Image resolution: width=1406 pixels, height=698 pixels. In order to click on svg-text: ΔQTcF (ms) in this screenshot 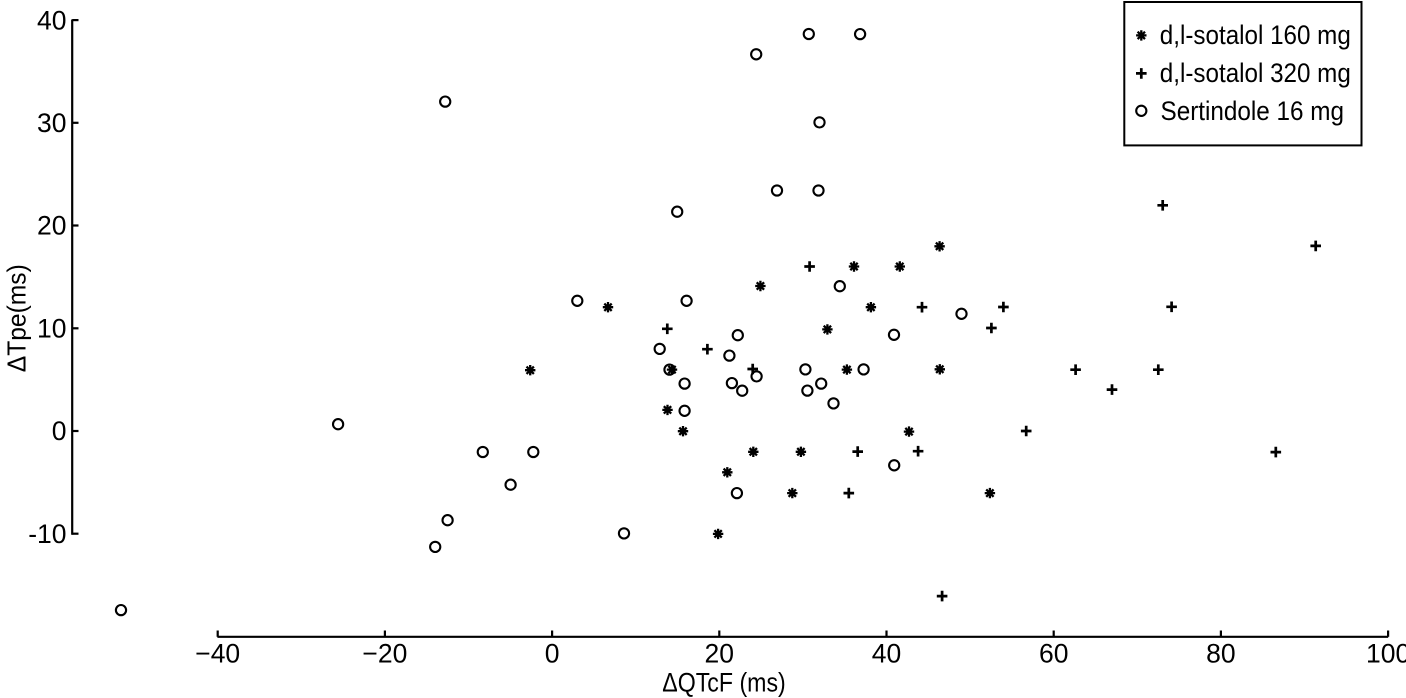, I will do `click(724, 683)`.